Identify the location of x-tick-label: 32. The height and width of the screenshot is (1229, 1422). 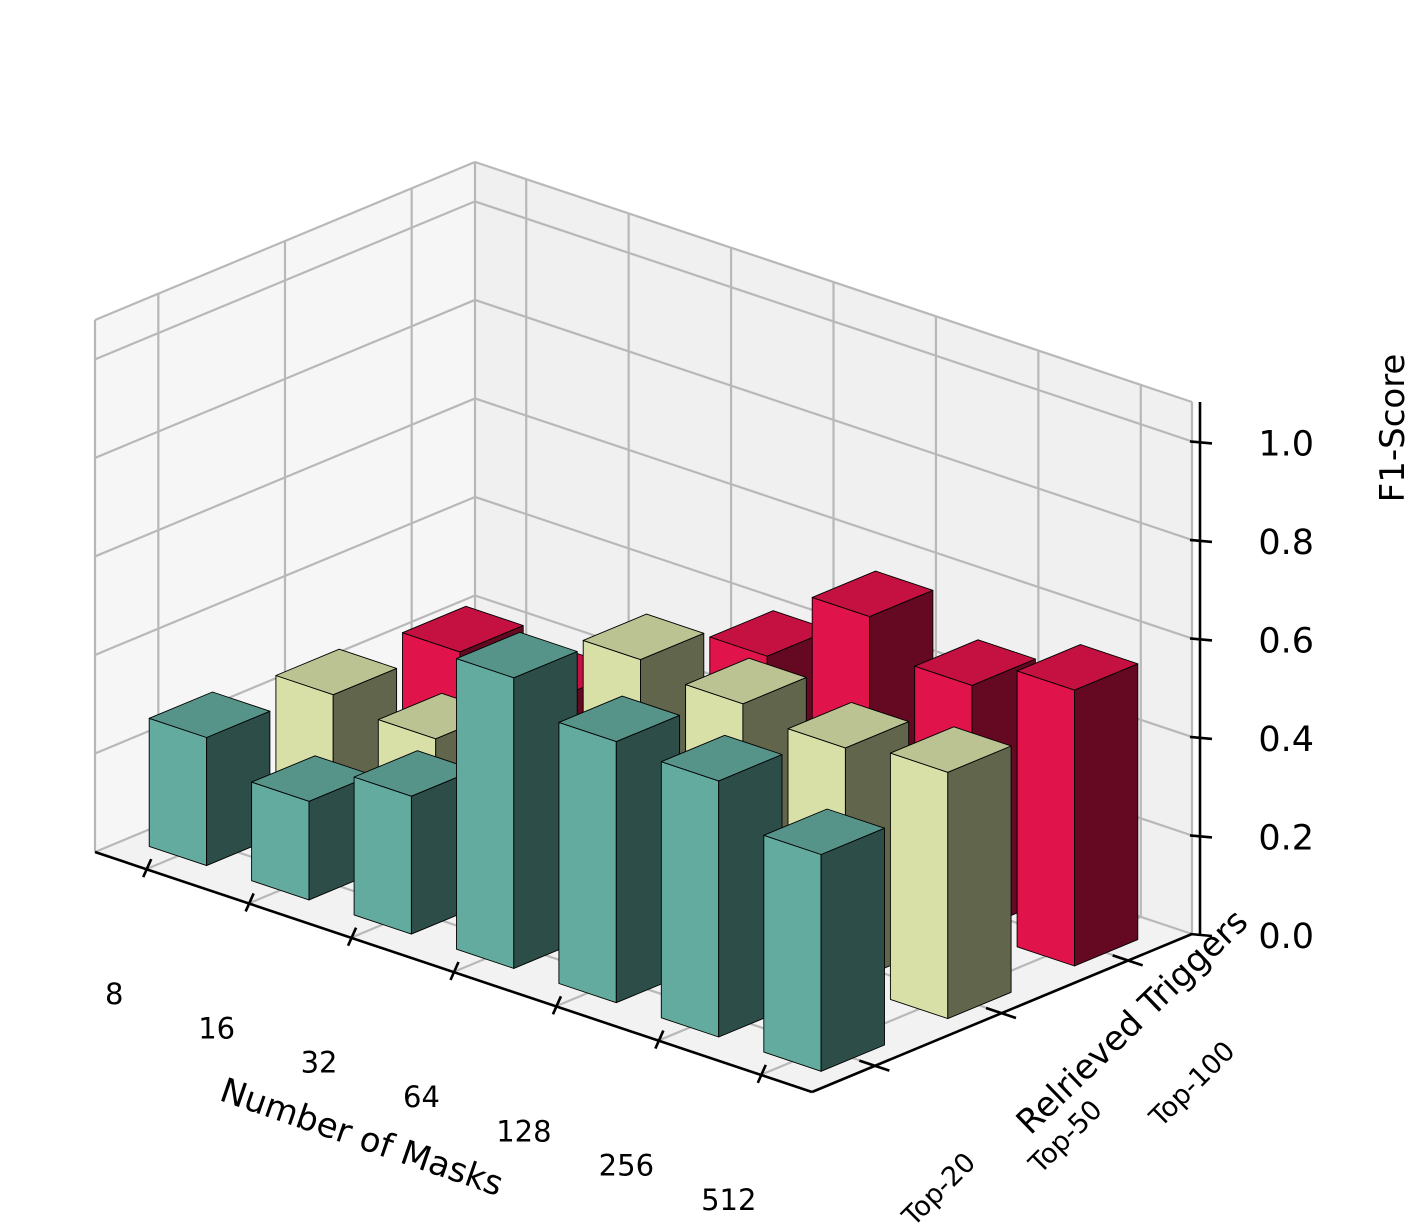
(319, 1063).